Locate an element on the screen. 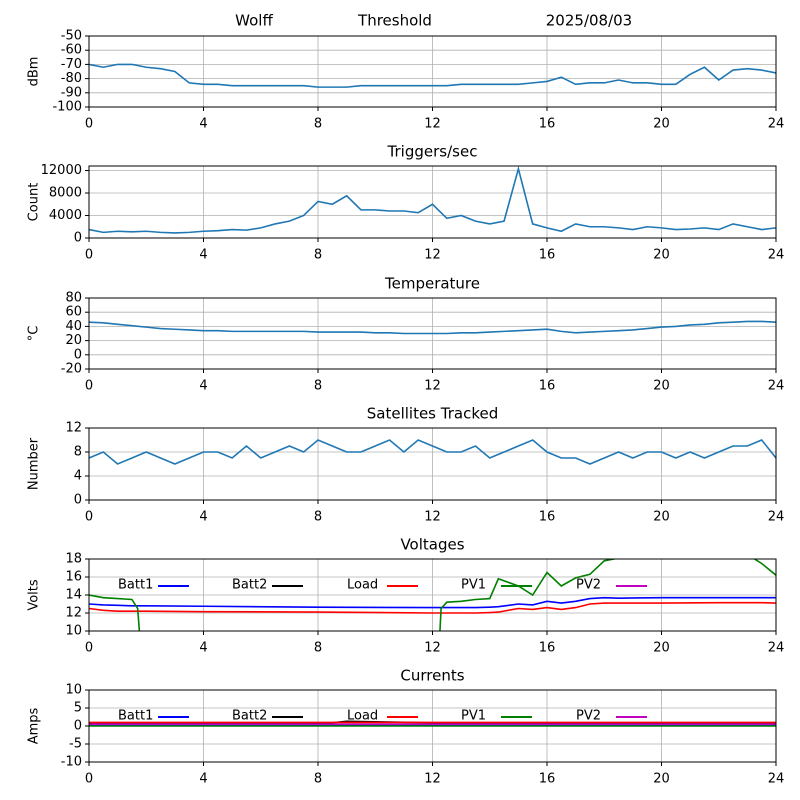  chart-title: Wolff is located at coordinates (254, 21).